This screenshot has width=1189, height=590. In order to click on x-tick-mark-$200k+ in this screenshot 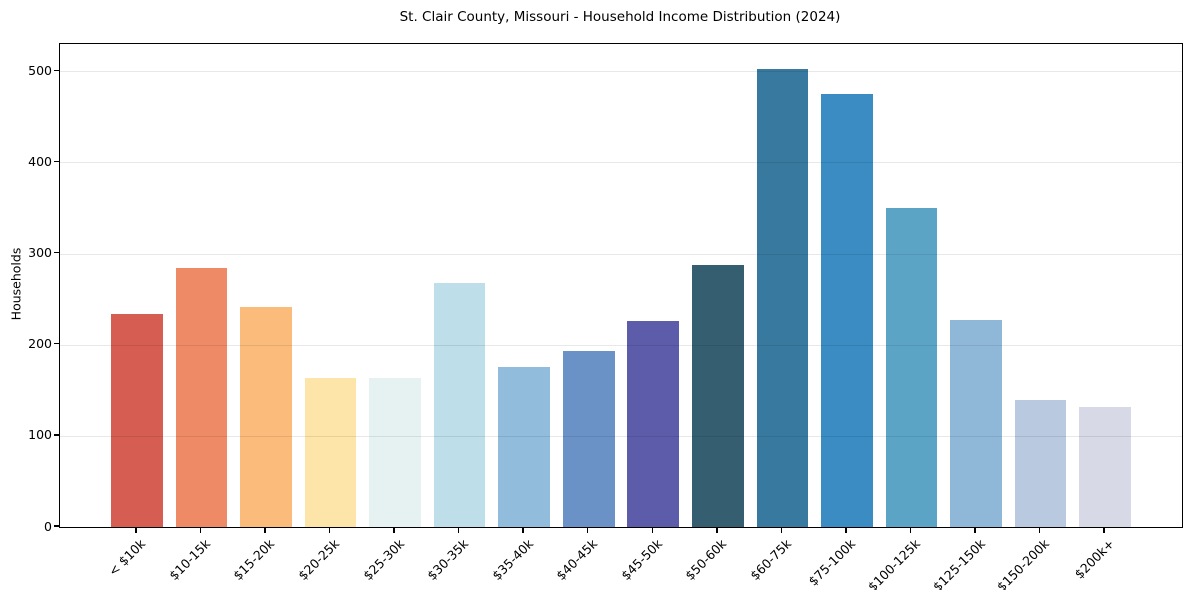, I will do `click(1104, 530)`.